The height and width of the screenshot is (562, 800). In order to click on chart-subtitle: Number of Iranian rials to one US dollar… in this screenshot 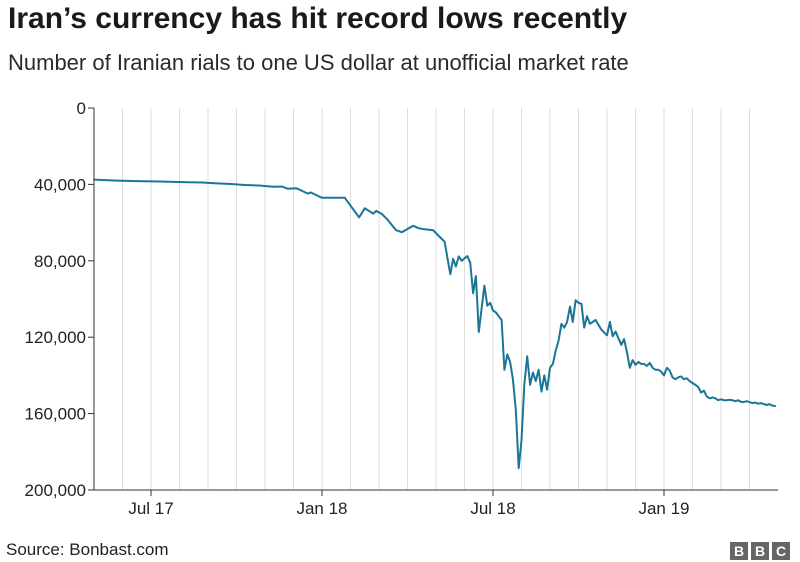, I will do `click(318, 62)`.